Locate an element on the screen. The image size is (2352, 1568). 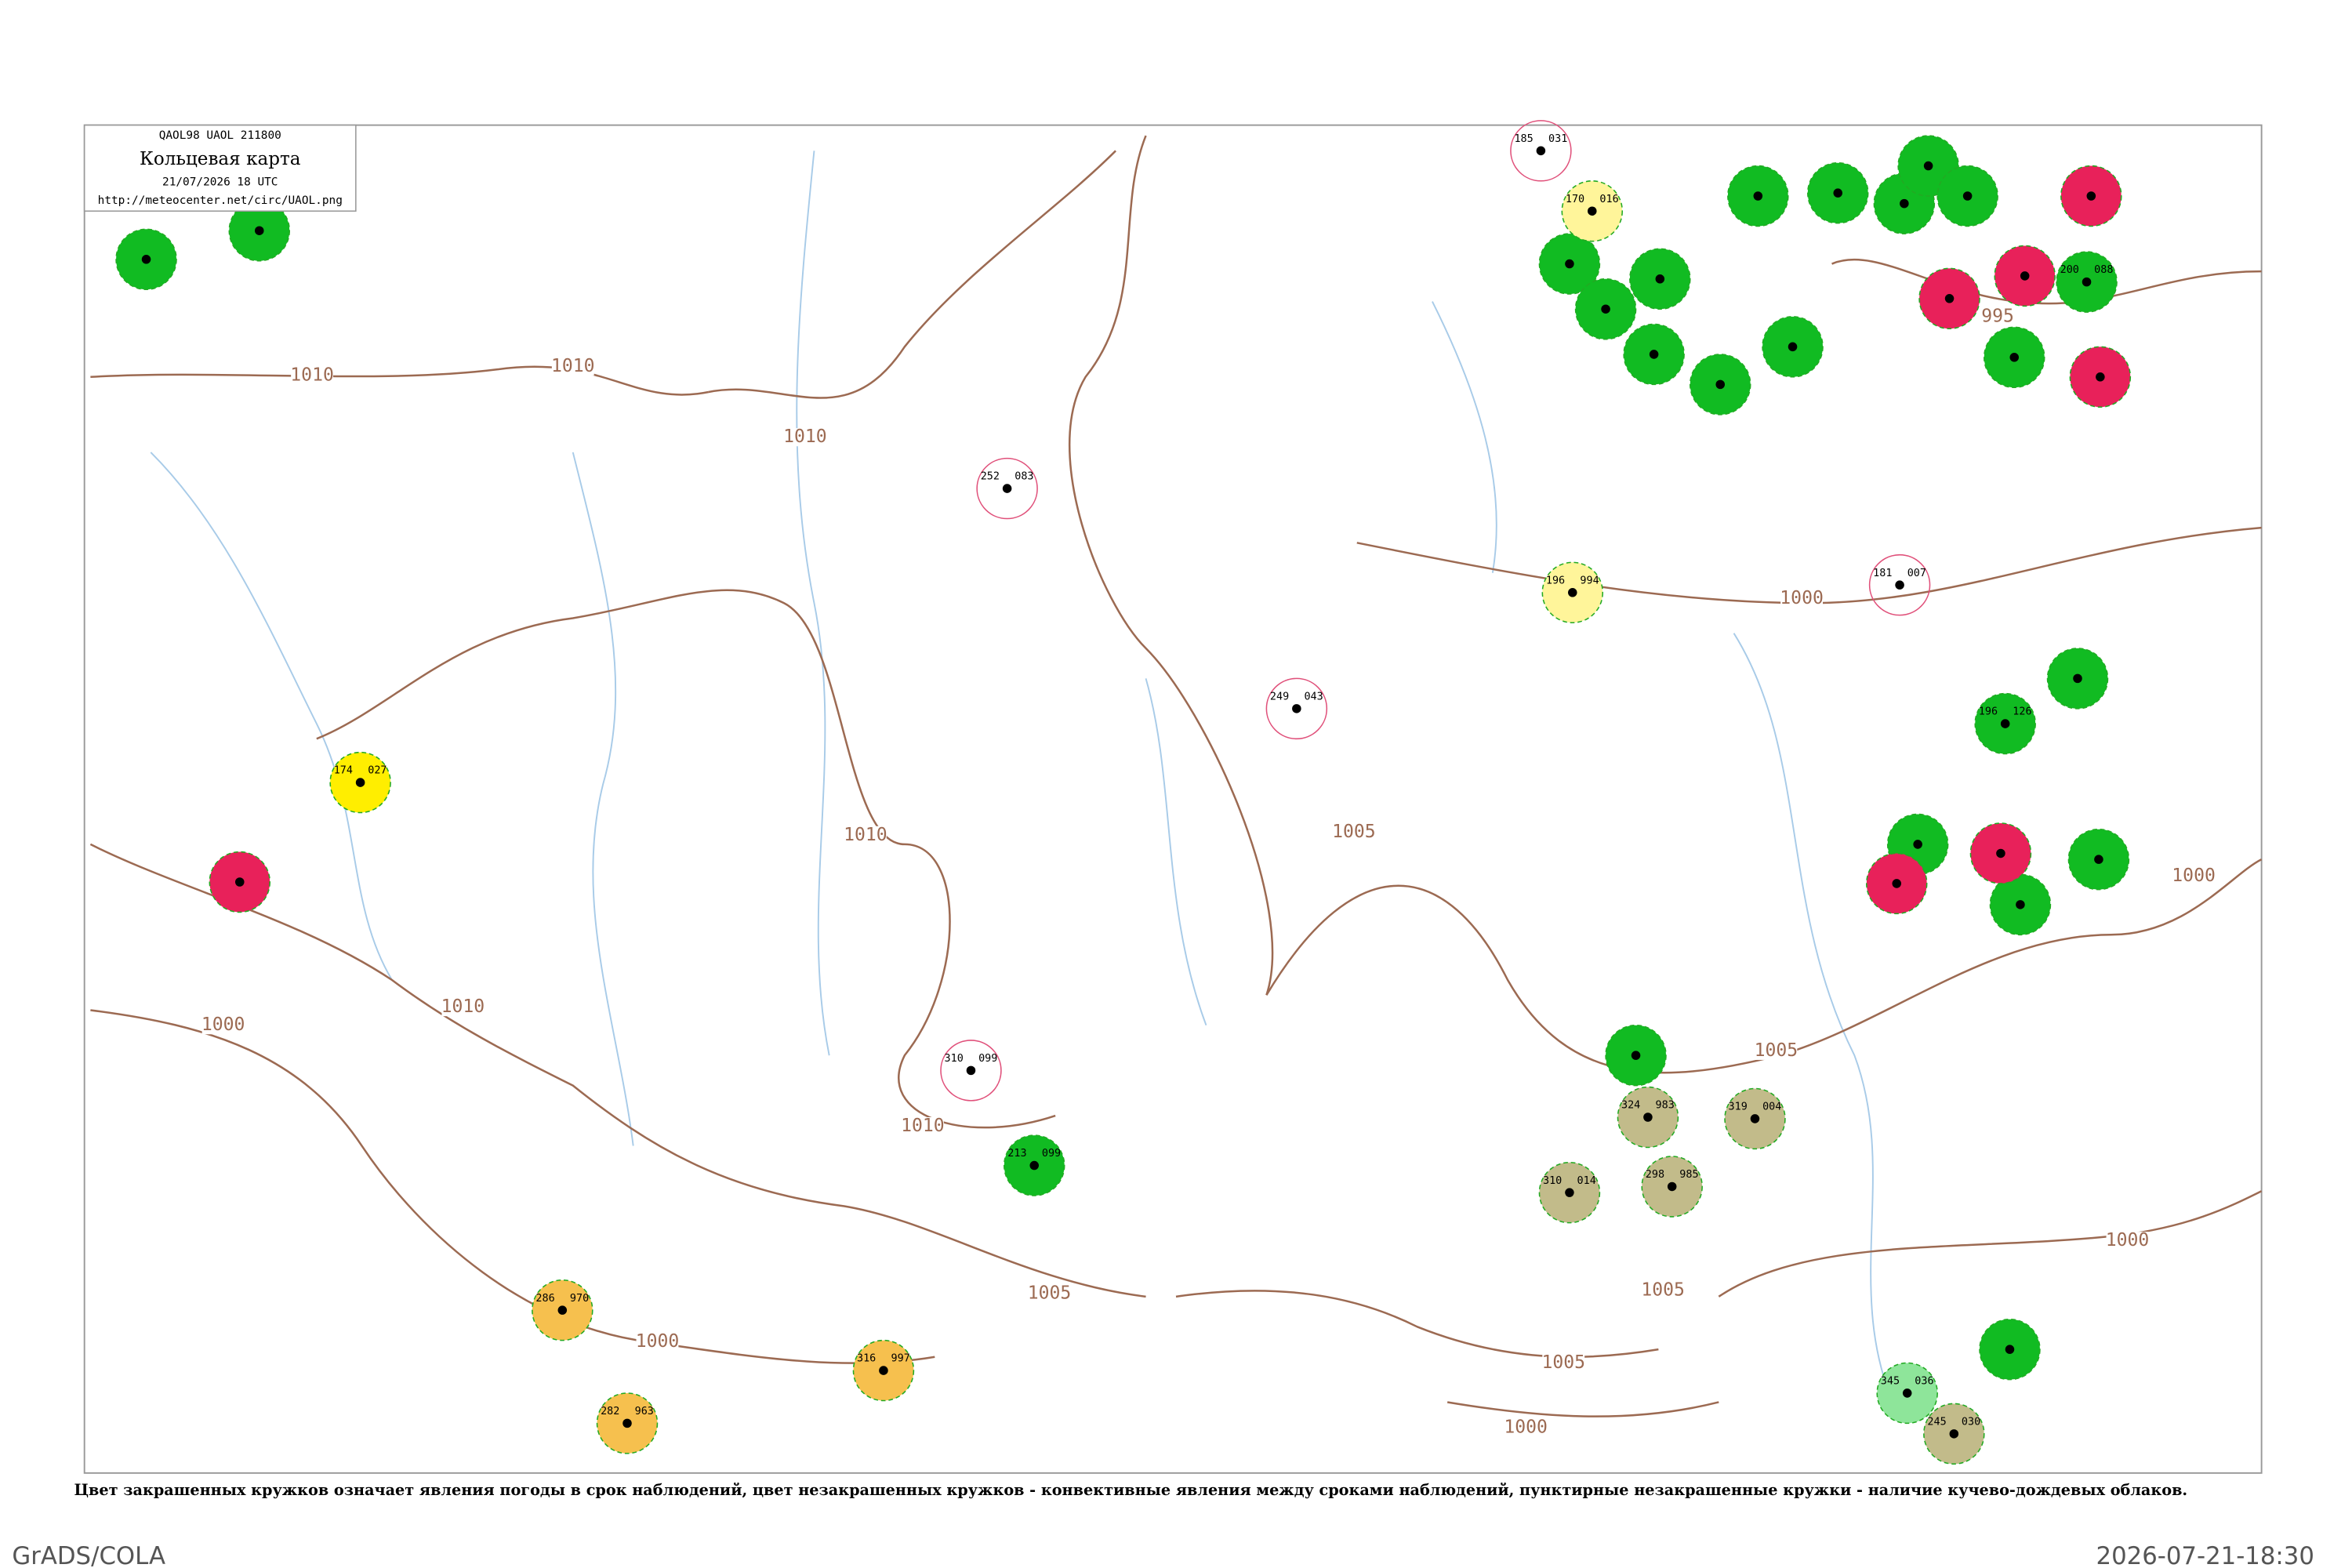
station-pressure: 994 is located at coordinates (1589, 580).